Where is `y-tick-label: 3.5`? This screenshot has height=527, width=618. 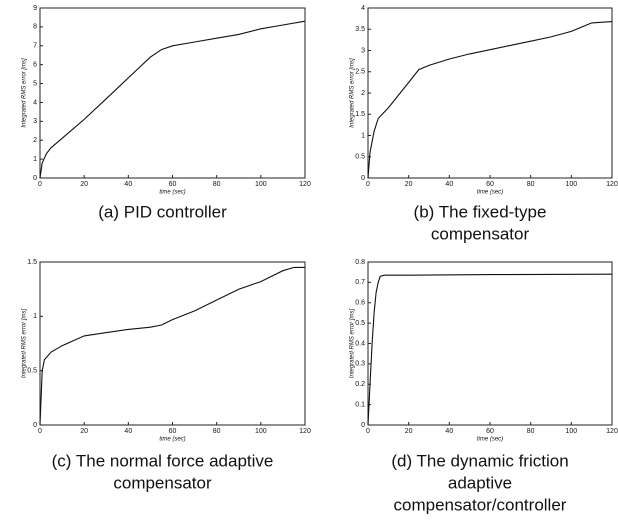 y-tick-label: 3.5 is located at coordinates (360, 29).